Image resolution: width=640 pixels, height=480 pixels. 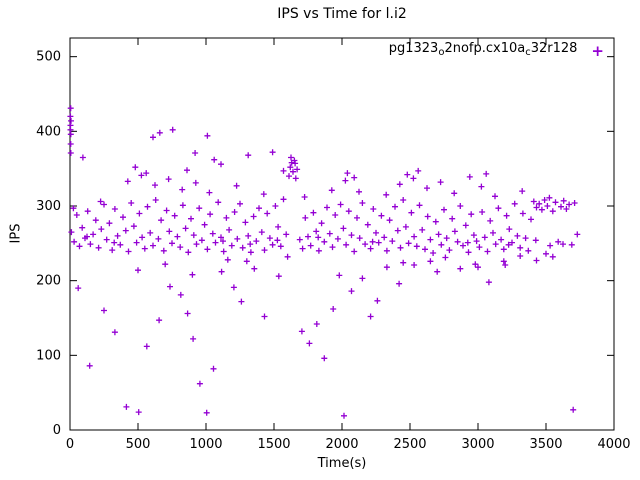 I want to click on y-tick-label: 200, so click(x=48, y=281).